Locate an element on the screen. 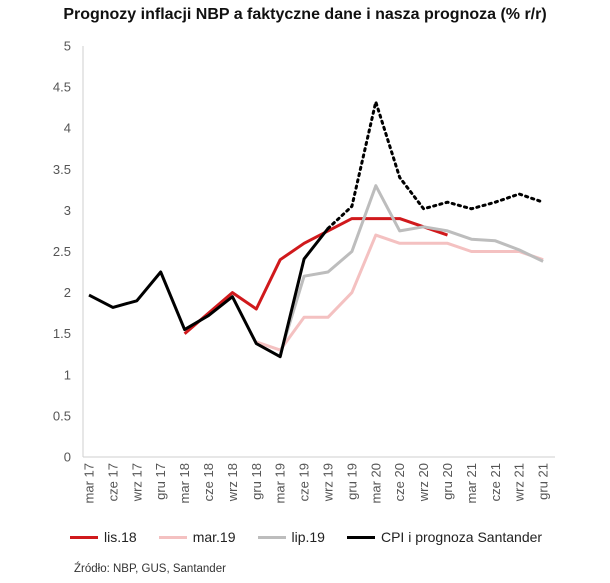  y-tick-label: 3 is located at coordinates (67, 210).